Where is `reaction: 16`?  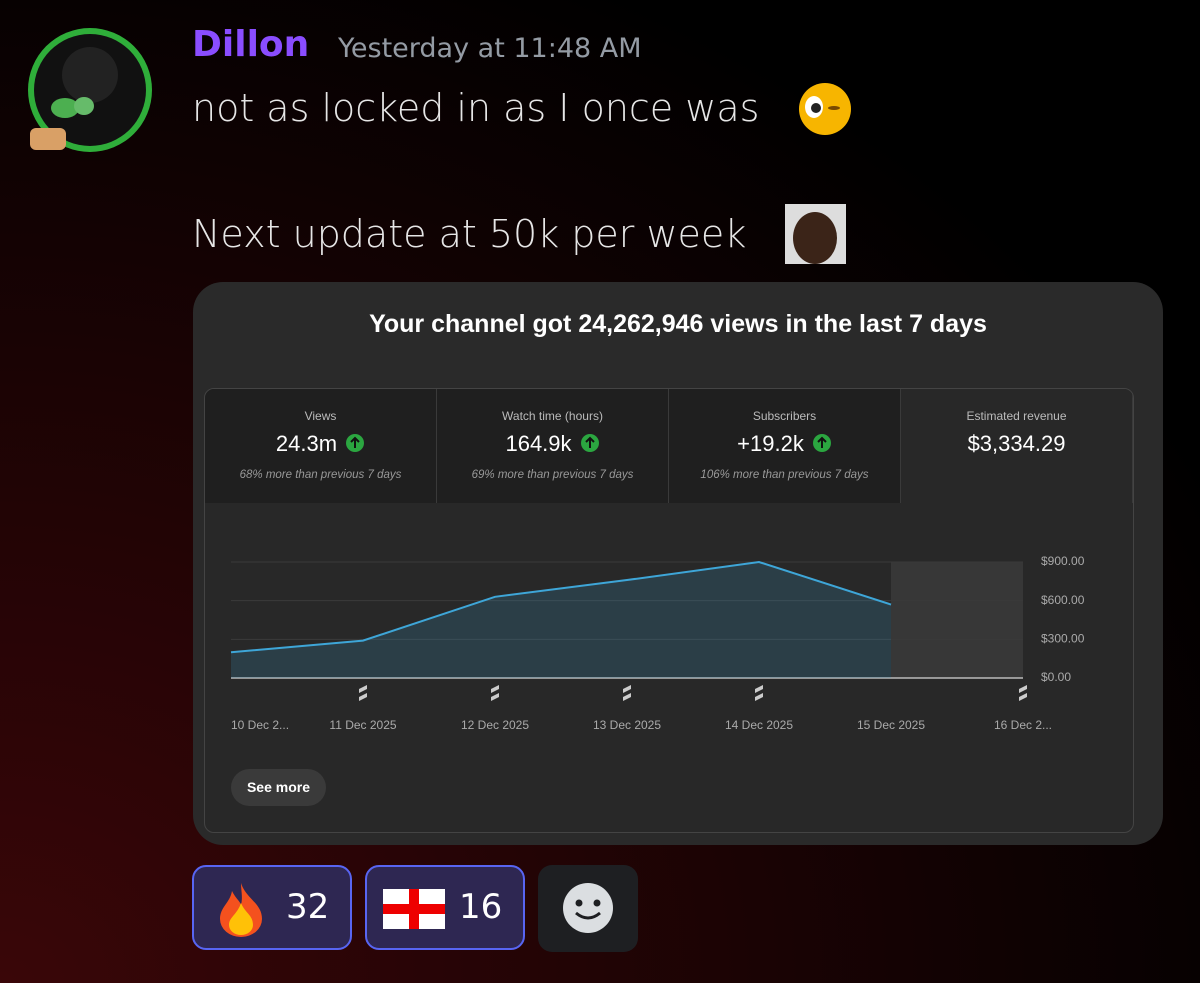
reaction: 16 is located at coordinates (445, 907).